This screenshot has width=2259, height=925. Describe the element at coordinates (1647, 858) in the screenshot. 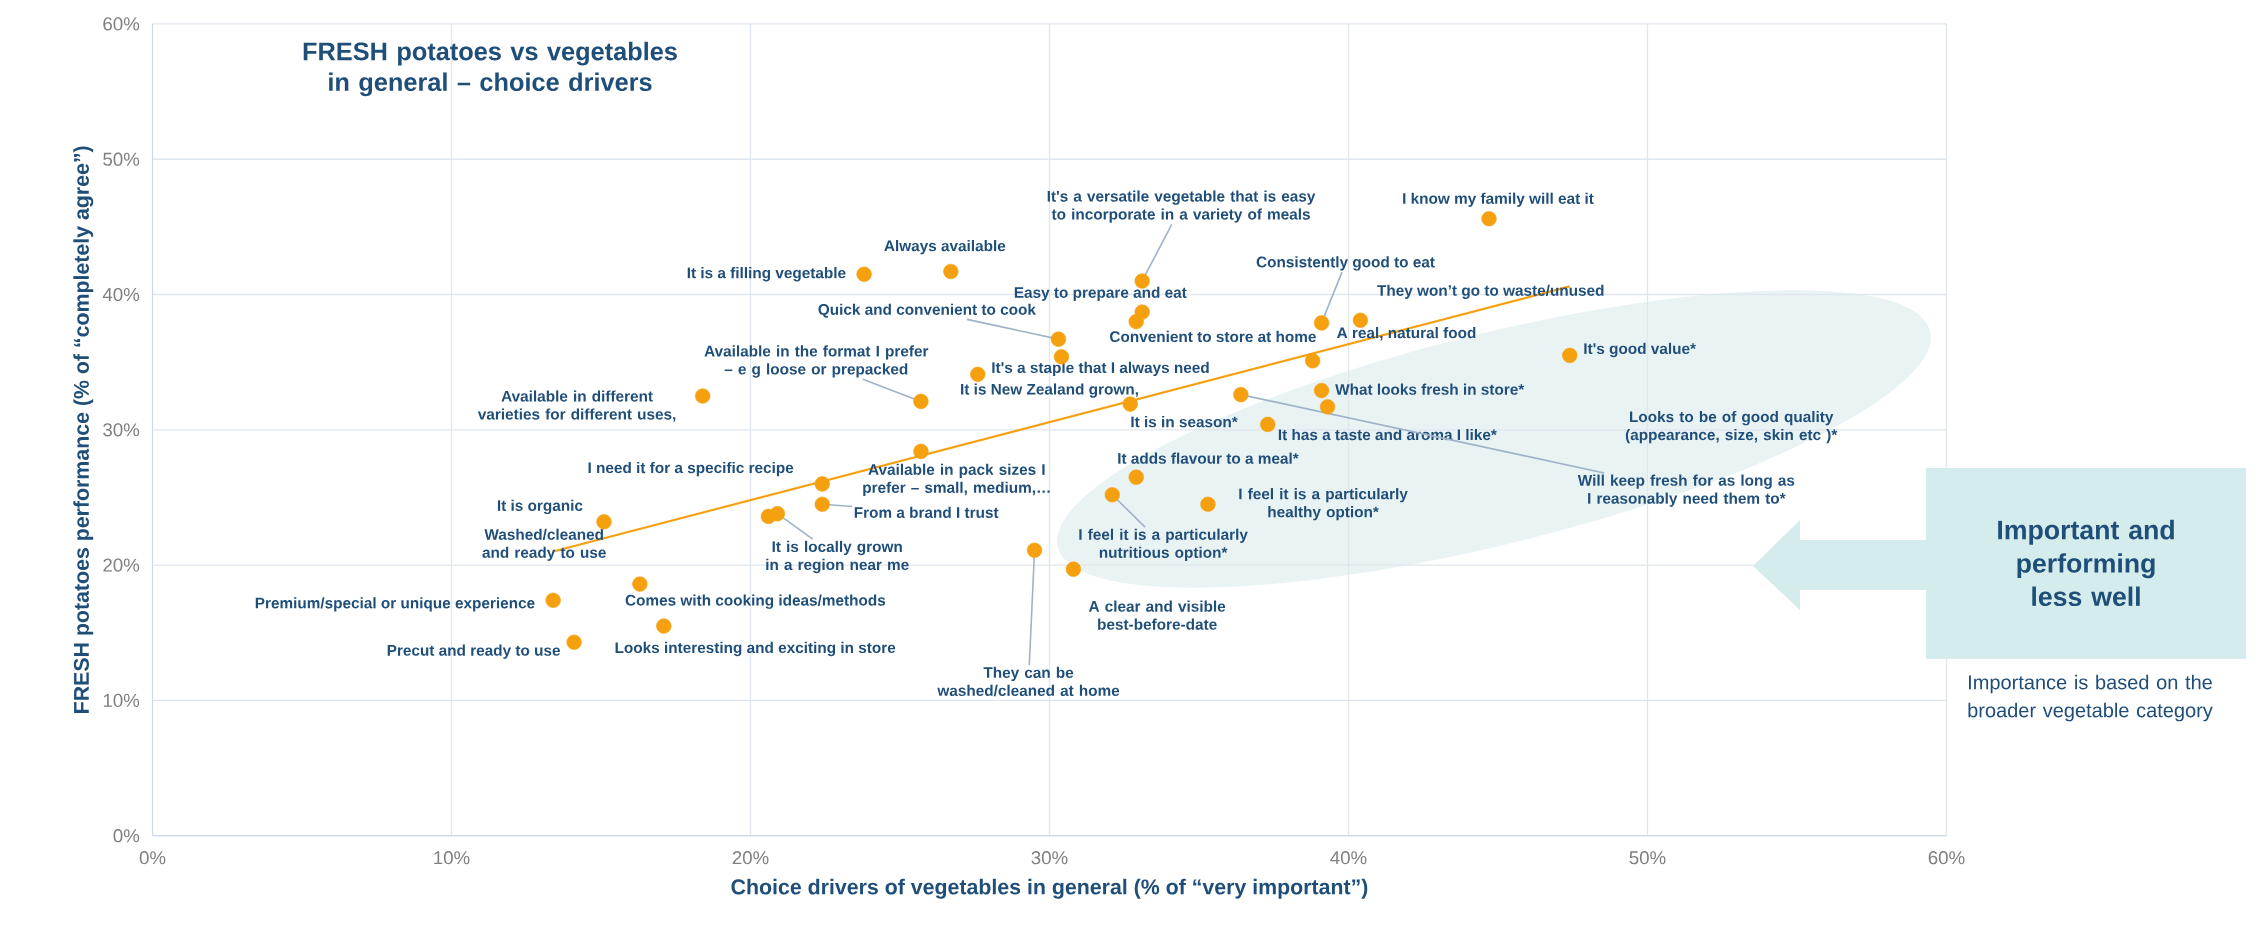

I see `x-tick-label: 50%` at that location.